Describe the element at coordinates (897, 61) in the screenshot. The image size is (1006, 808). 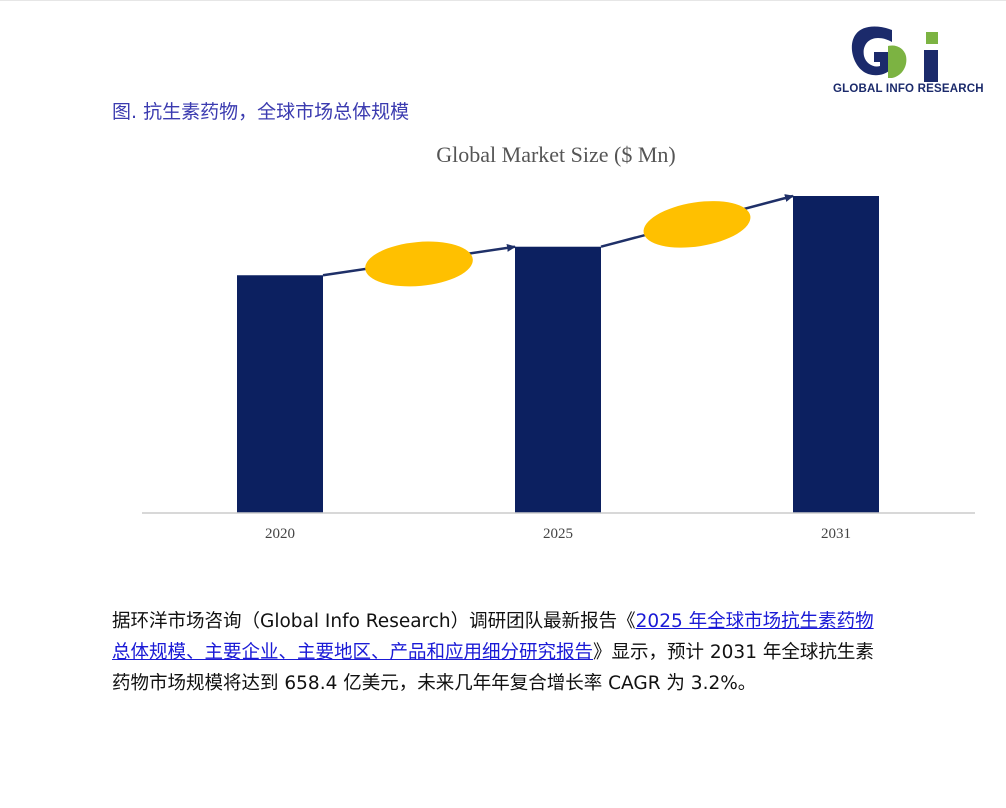
I see `logo-green-shape` at that location.